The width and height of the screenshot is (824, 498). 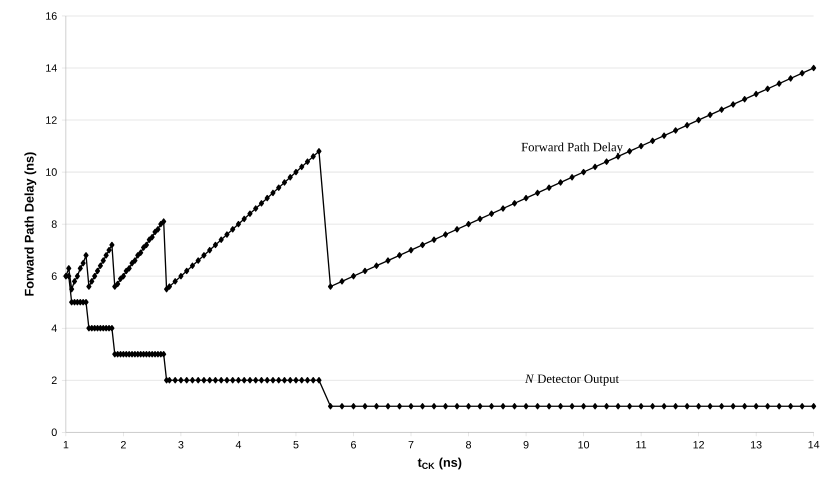 What do you see at coordinates (54, 380) in the screenshot?
I see `y-tick-label: 2` at bounding box center [54, 380].